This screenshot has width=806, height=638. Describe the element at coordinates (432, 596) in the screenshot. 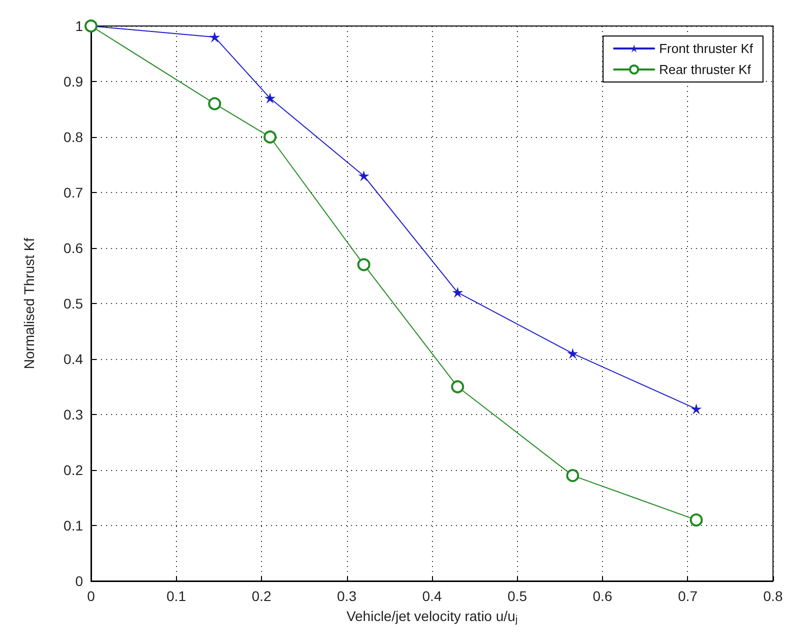

I see `x-tick-label: 0.4` at that location.